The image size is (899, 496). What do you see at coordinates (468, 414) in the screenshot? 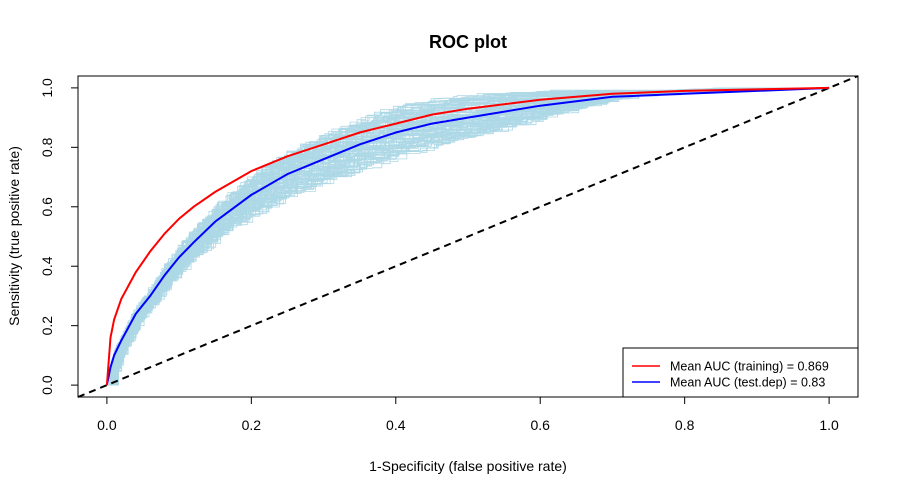
I see `x-axis: 0.0 0.2 0.4 0.6 0.8 1.0` at bounding box center [468, 414].